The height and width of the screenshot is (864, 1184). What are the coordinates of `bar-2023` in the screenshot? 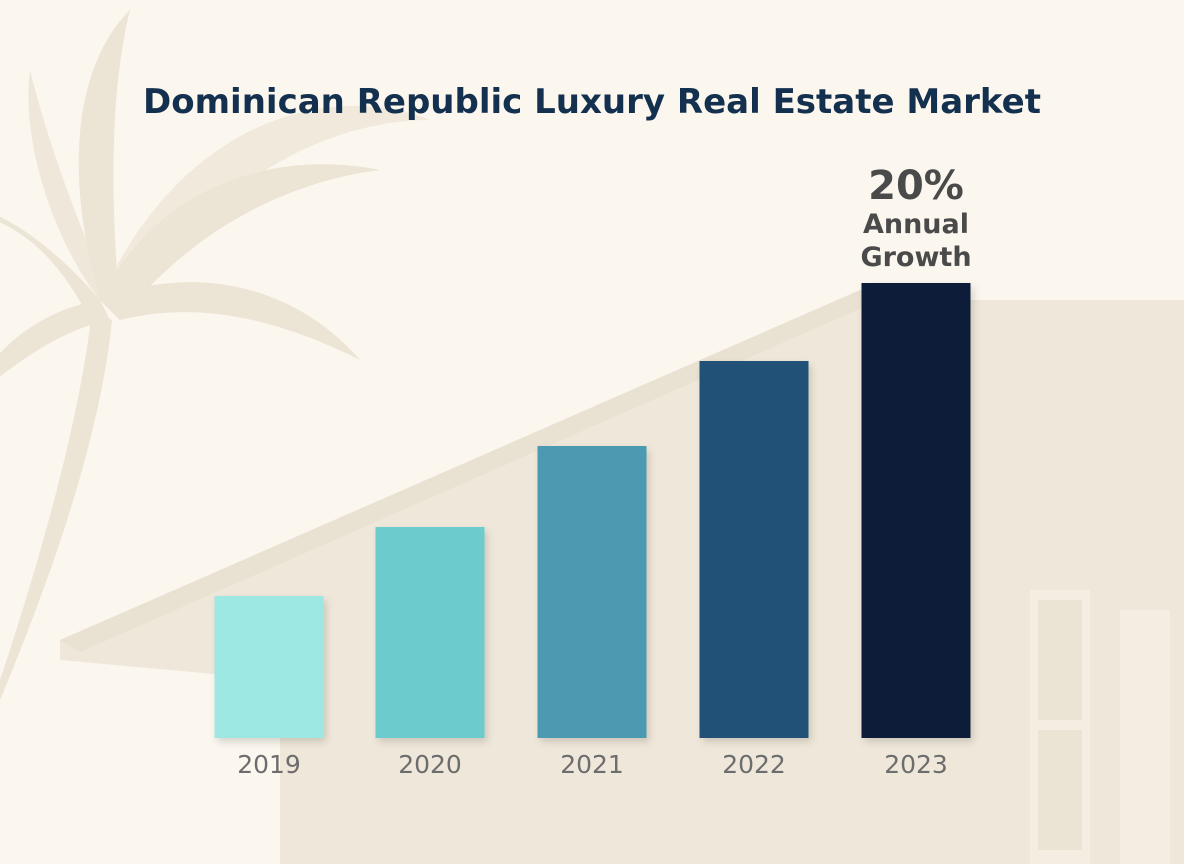 It's located at (916, 510).